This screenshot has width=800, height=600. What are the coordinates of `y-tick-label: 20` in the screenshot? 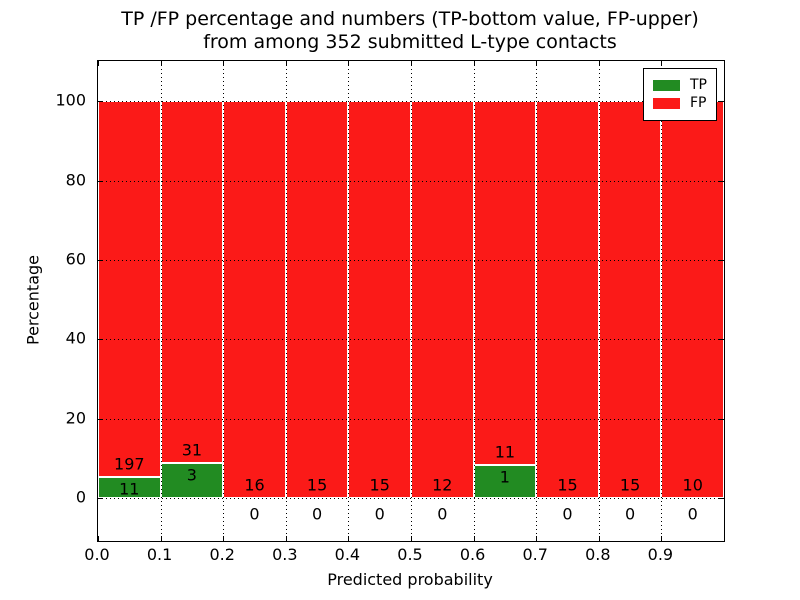 It's located at (75, 418).